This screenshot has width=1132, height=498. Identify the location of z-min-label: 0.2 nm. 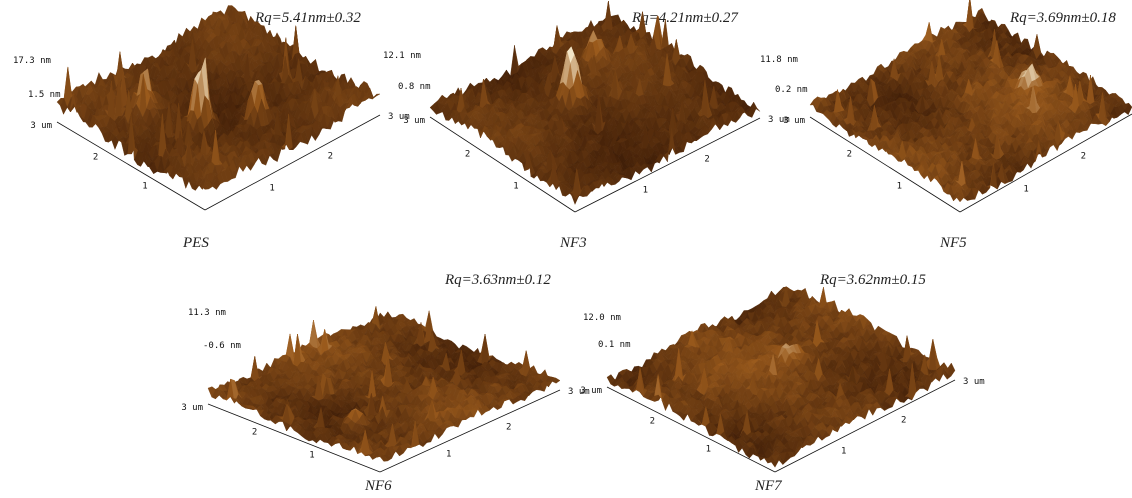
(791, 90).